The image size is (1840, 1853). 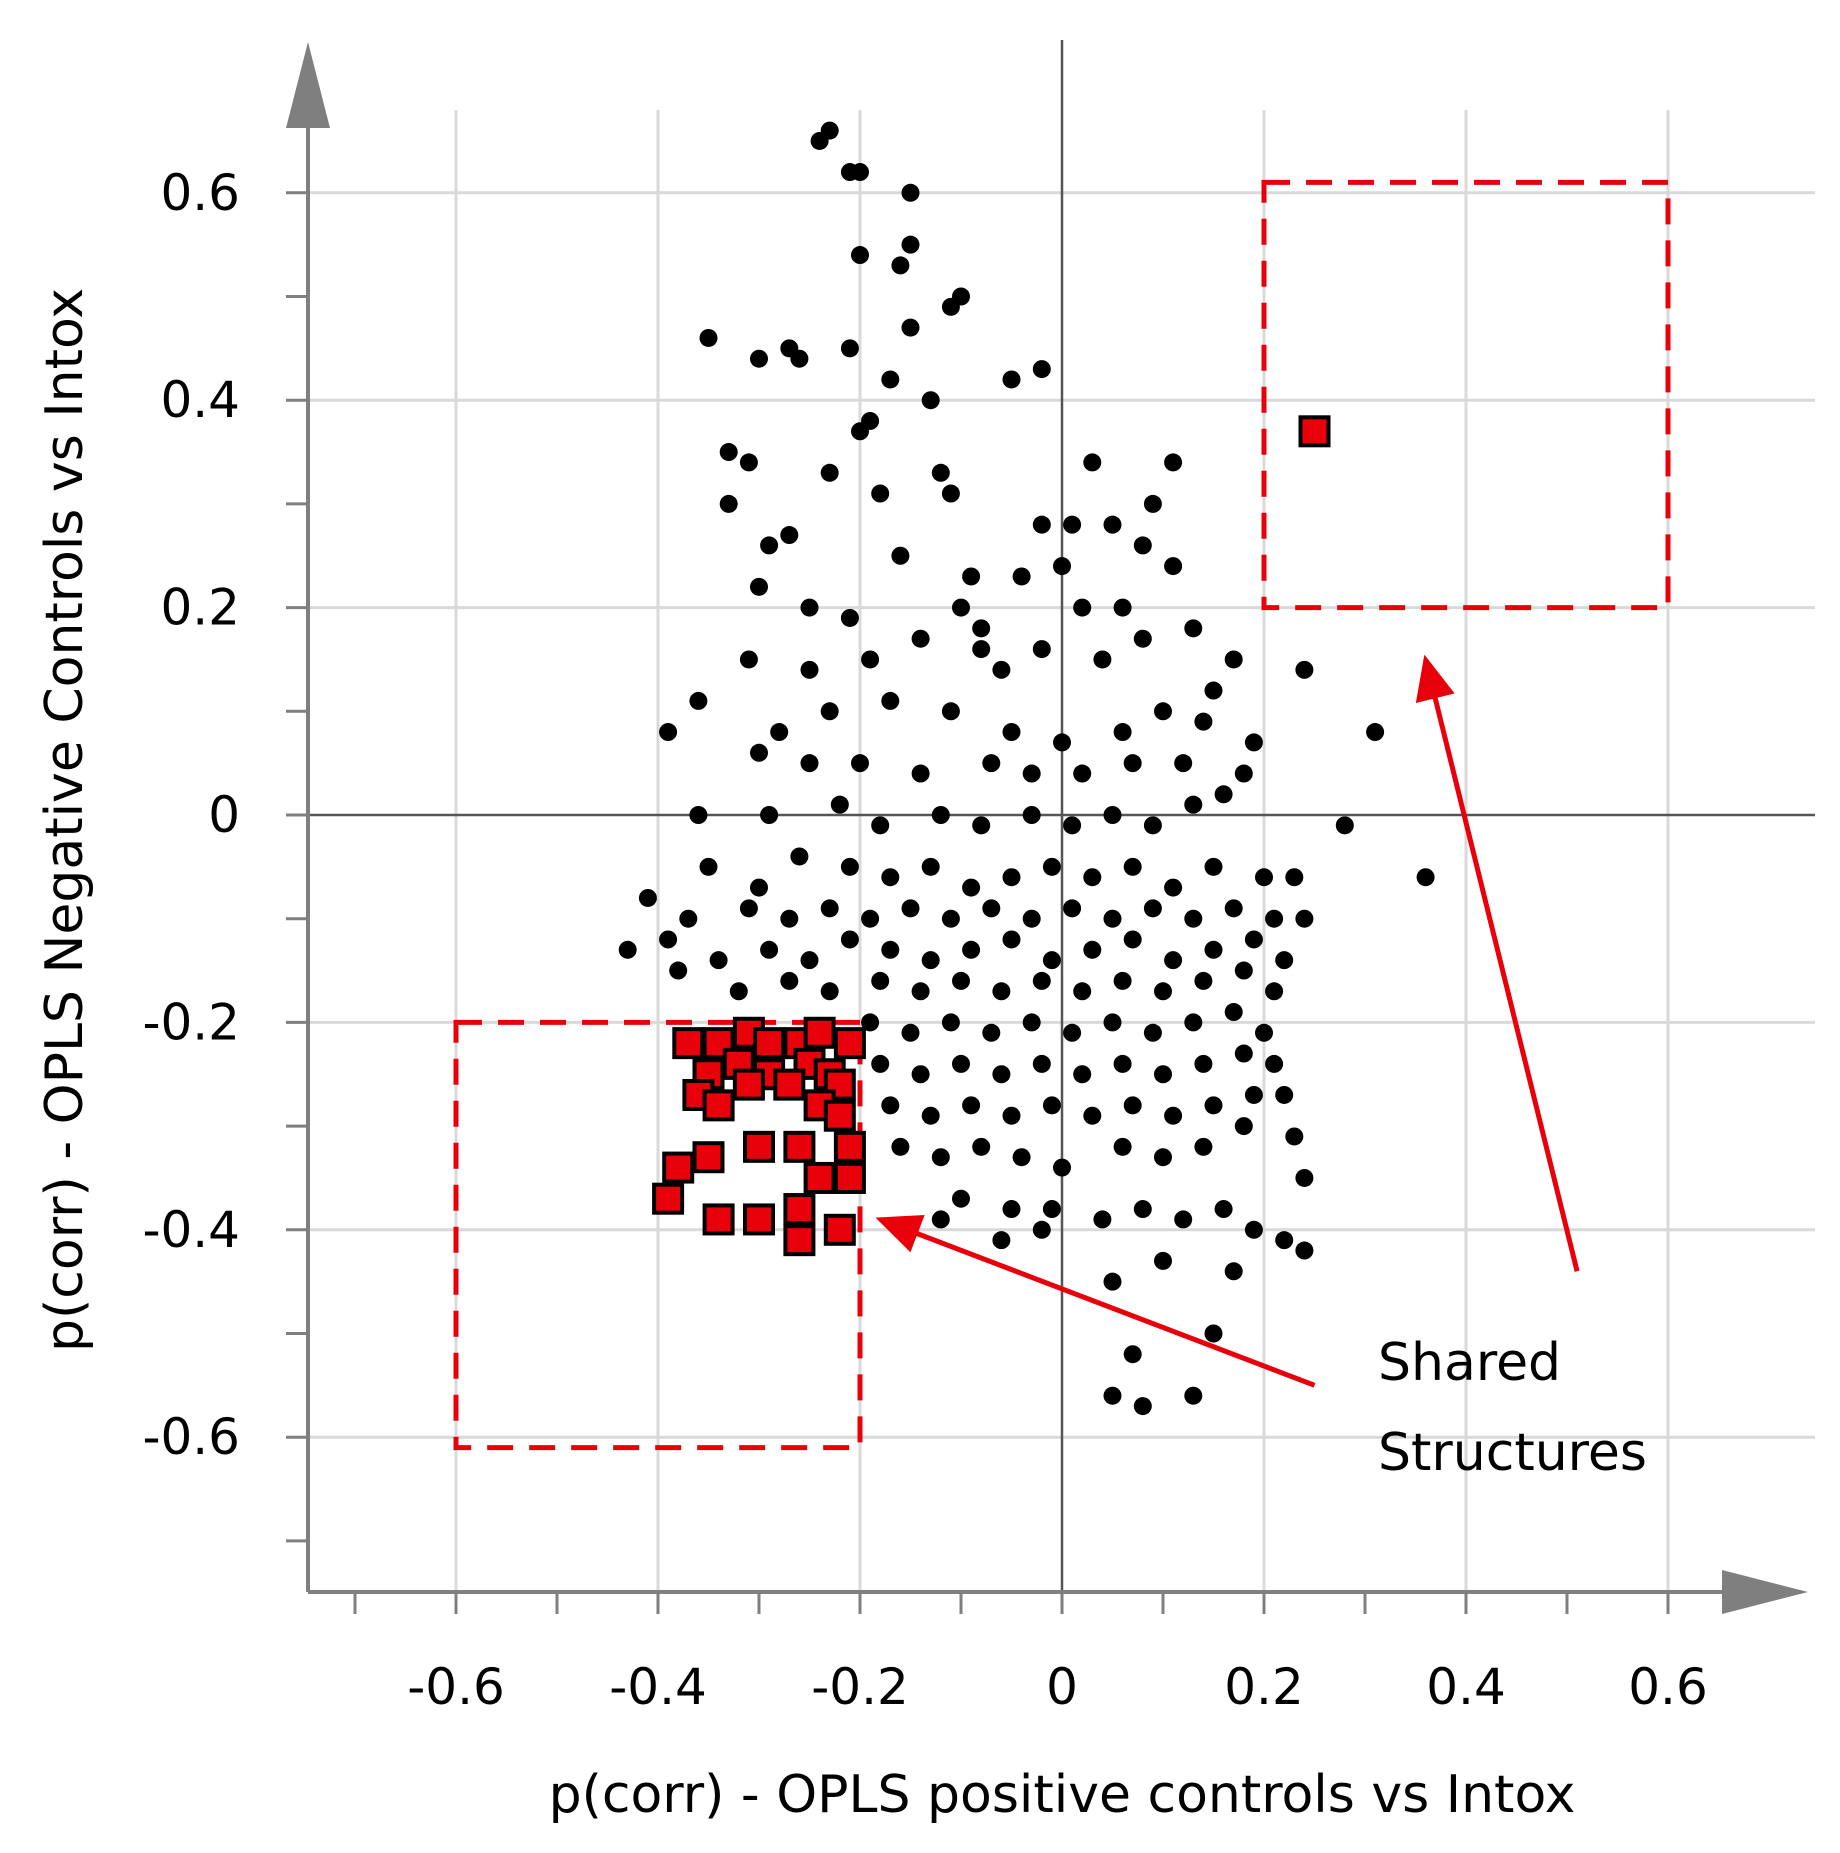 What do you see at coordinates (1095, 1301) in the screenshot?
I see `annotation-arrow` at bounding box center [1095, 1301].